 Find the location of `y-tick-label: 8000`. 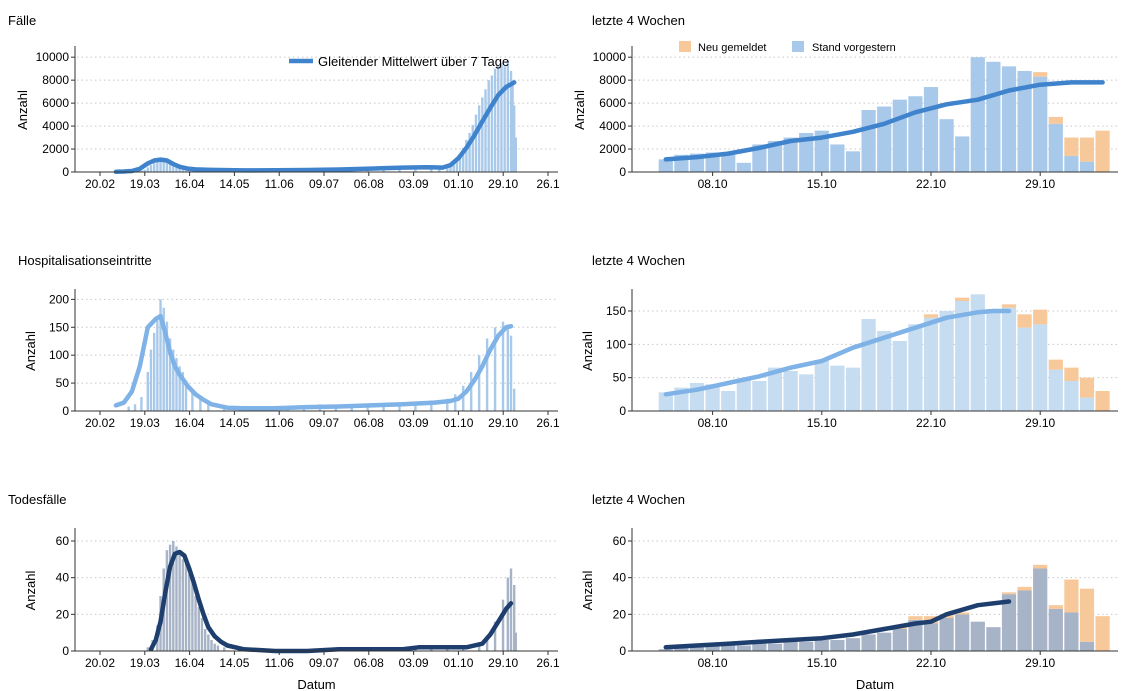

y-tick-label: 8000 is located at coordinates (612, 80).